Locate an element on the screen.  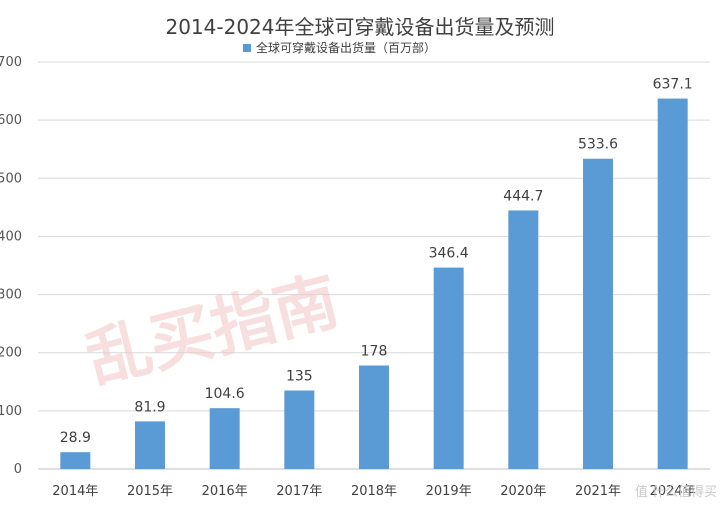
corner-mark: 值 什么值得买 is located at coordinates (676, 492).